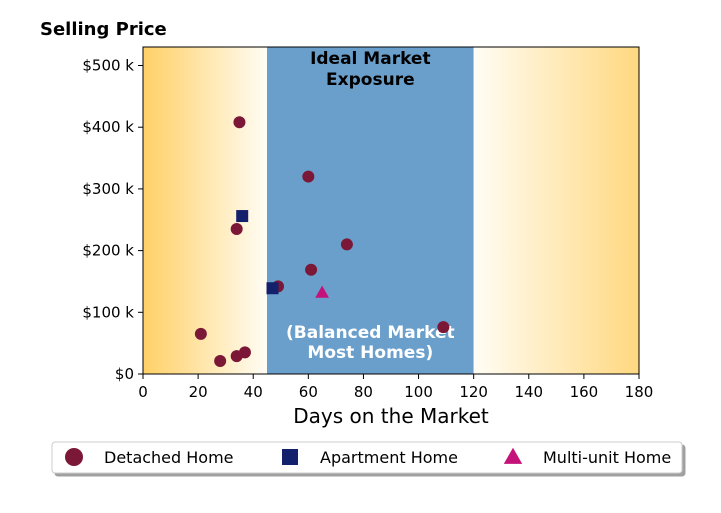 This screenshot has height=513, width=721. I want to click on x-tick-label-4: 80, so click(363, 392).